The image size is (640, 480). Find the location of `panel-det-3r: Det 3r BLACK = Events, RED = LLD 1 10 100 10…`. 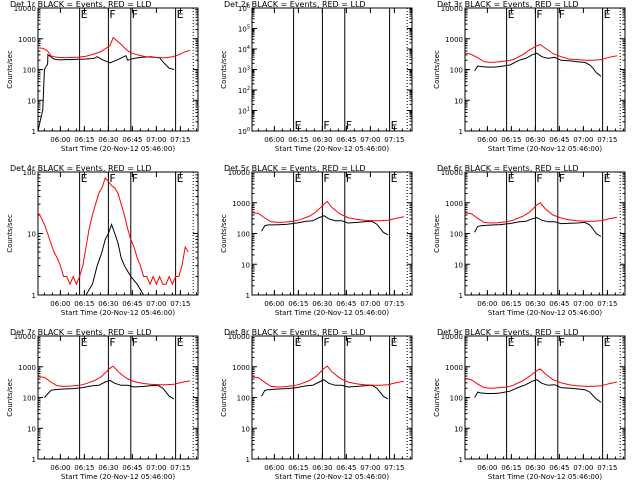

panel-det-3r: Det 3r BLACK = Events, RED = LLD 1 10 100 10… is located at coordinates (529, 76).